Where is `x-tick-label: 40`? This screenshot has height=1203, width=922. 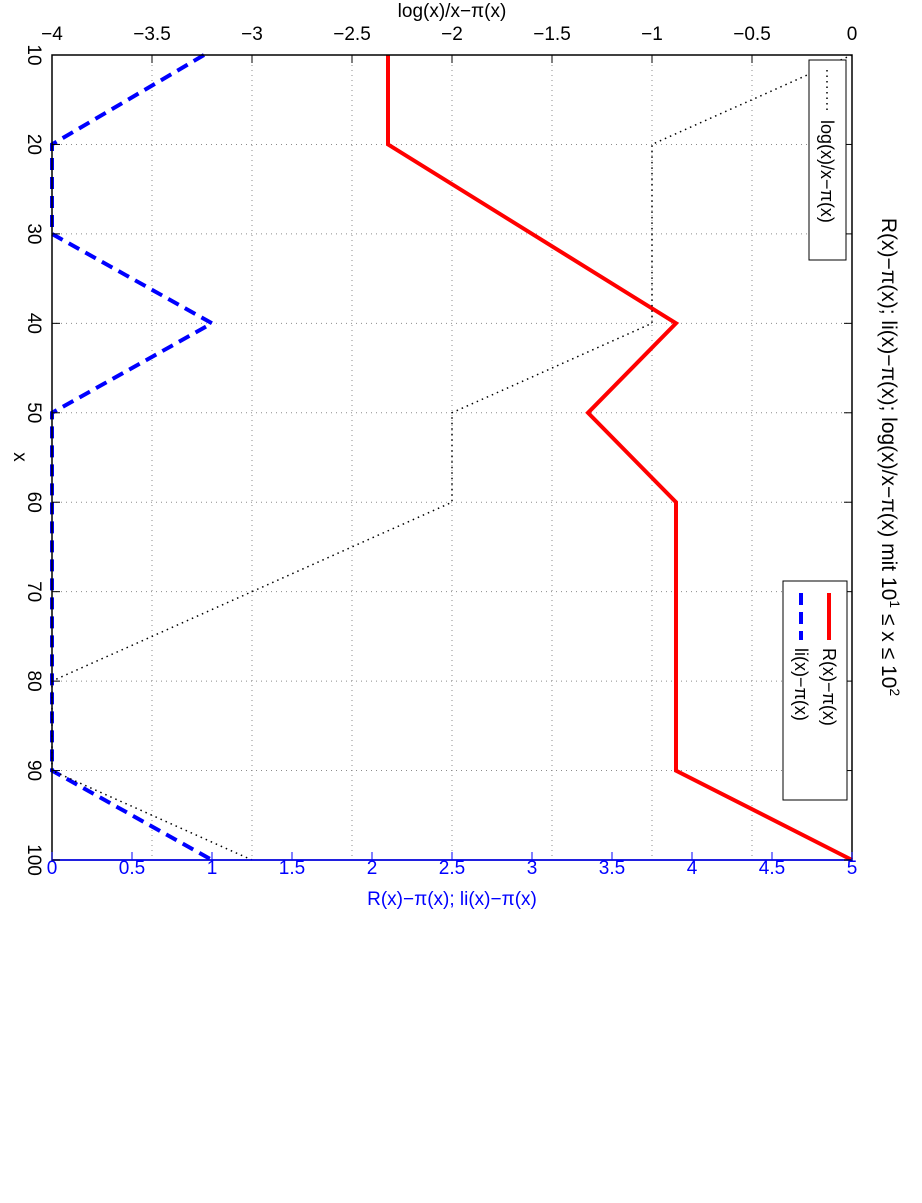
x-tick-label: 40 is located at coordinates (33, 323).